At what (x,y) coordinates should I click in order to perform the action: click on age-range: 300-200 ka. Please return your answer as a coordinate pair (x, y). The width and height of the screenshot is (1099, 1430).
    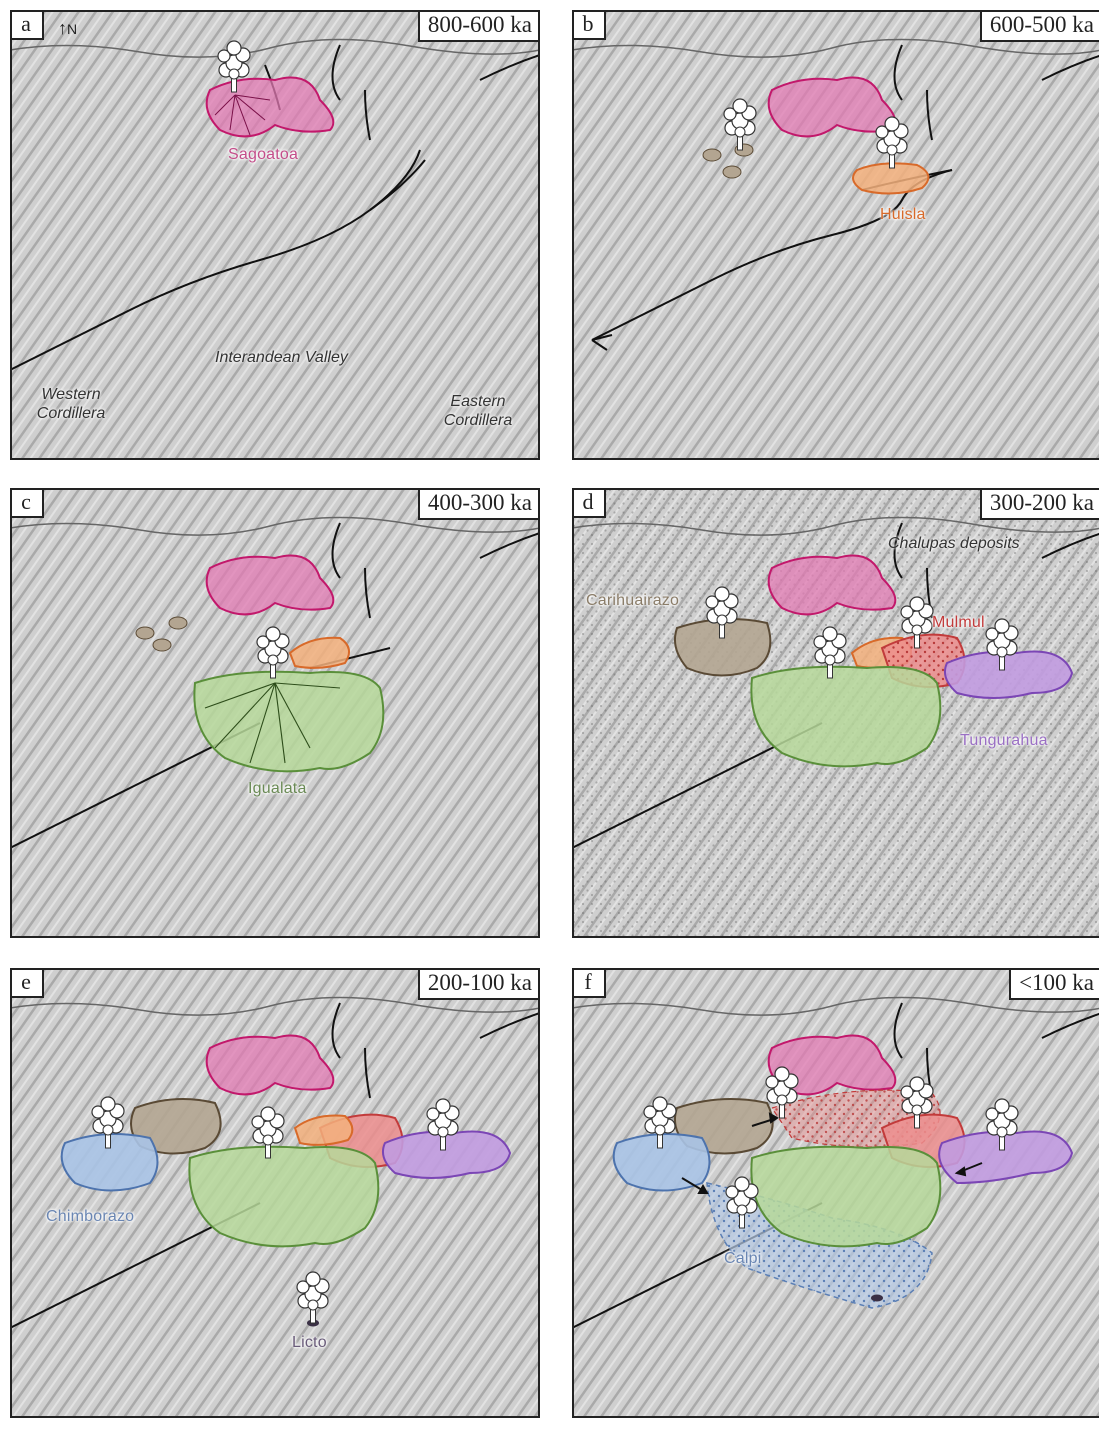
    Looking at the image, I should click on (1039, 504).